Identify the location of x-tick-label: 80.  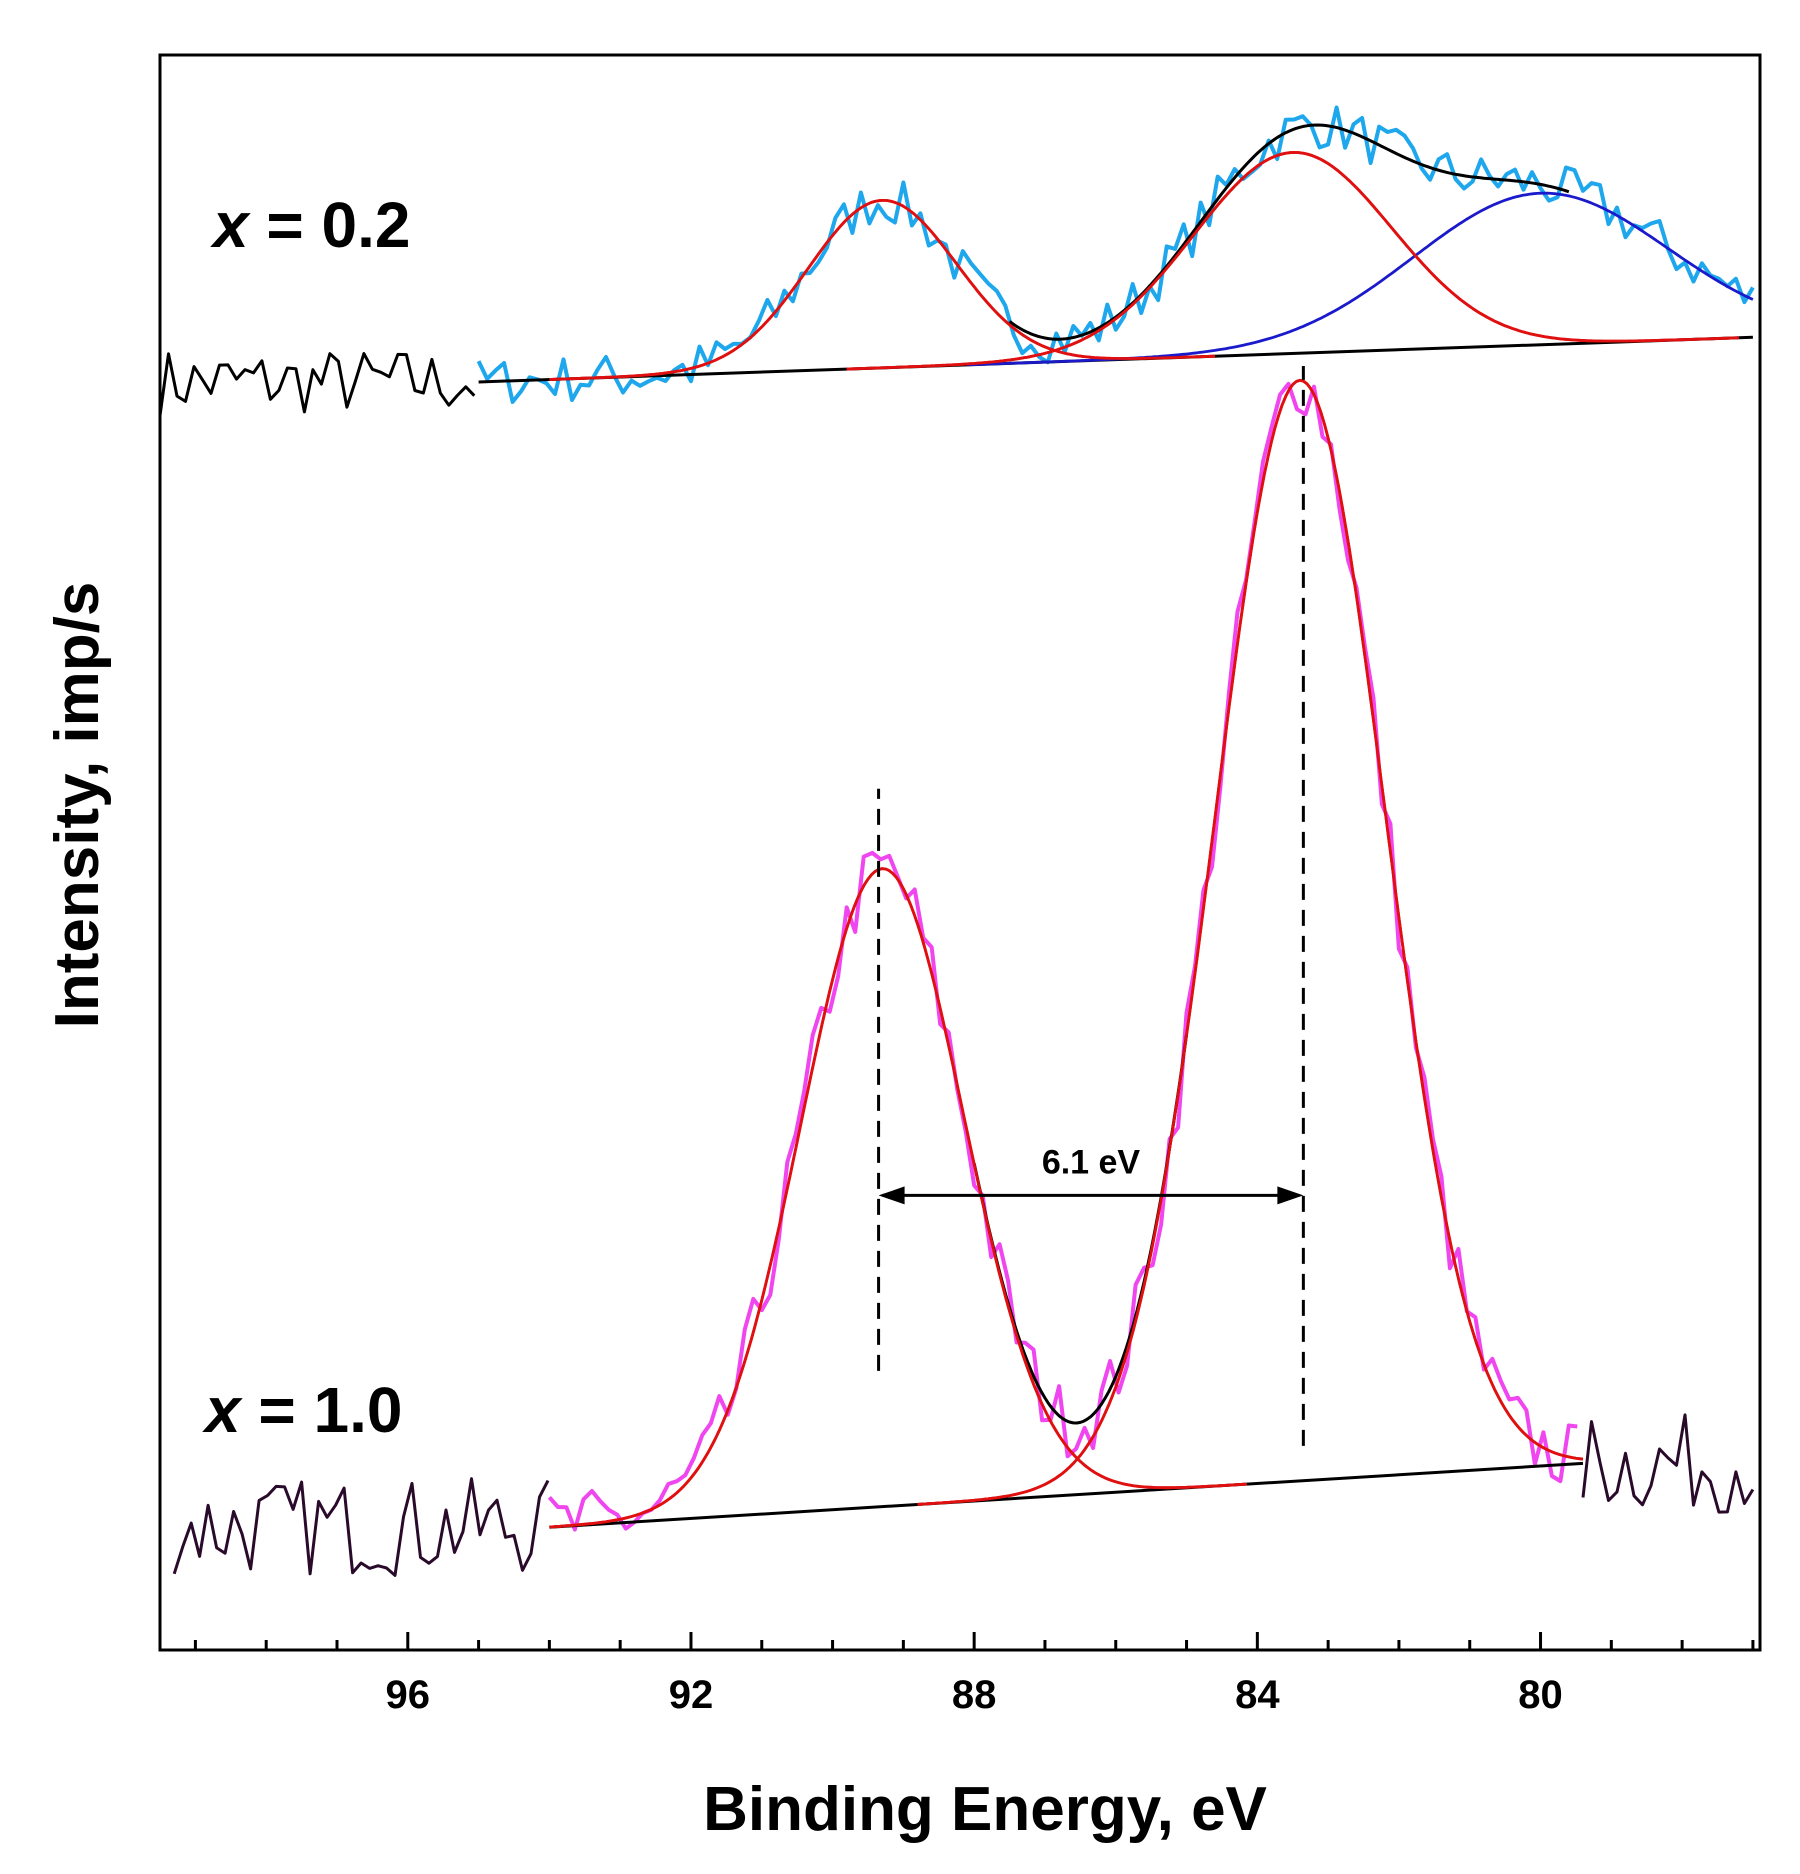
(1540, 1695).